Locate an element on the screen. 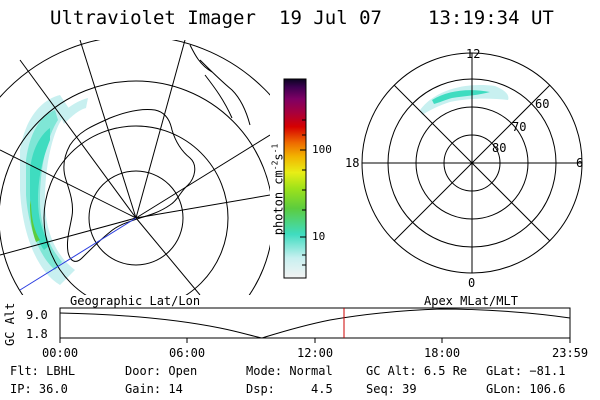 The image size is (600, 400). time-tick-1200: 12:00 is located at coordinates (315, 353).